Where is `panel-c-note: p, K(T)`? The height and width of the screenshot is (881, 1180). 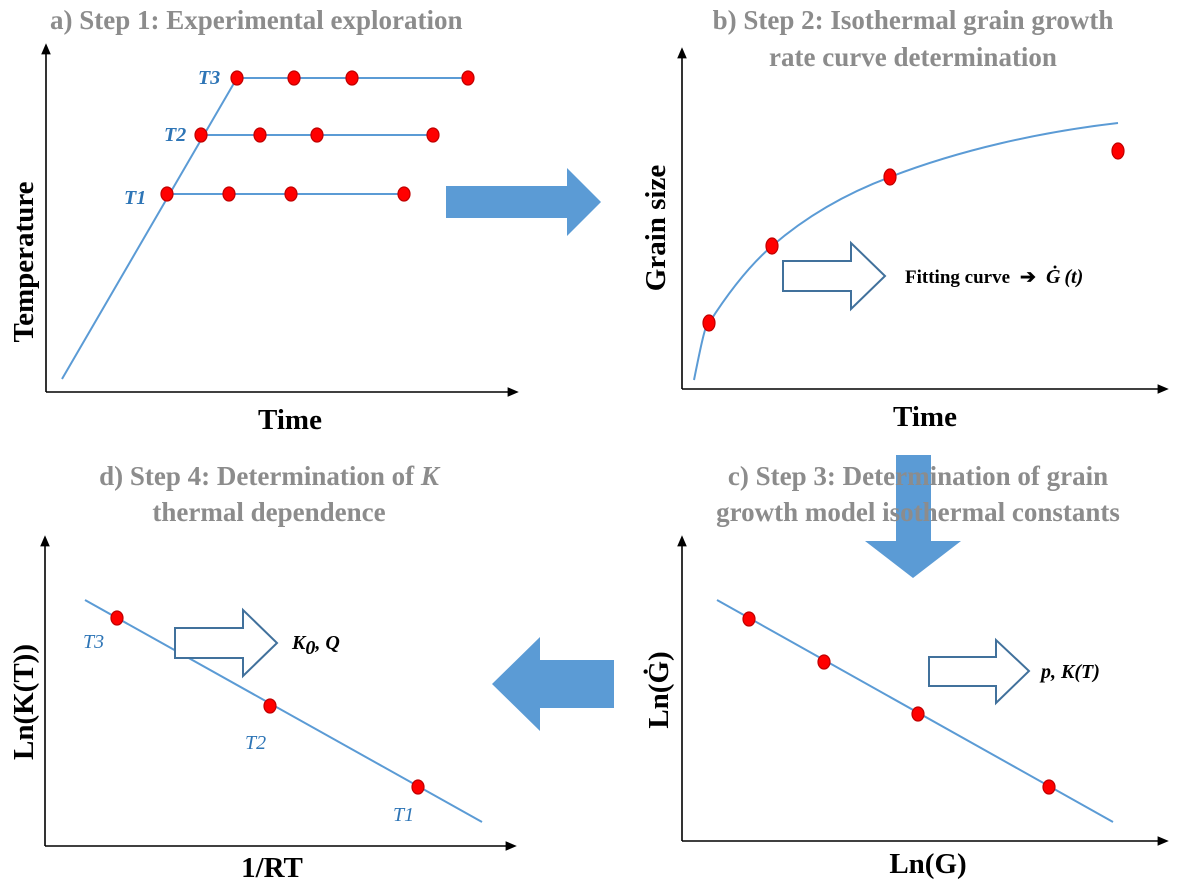 panel-c-note: p, K(T) is located at coordinates (1069, 672).